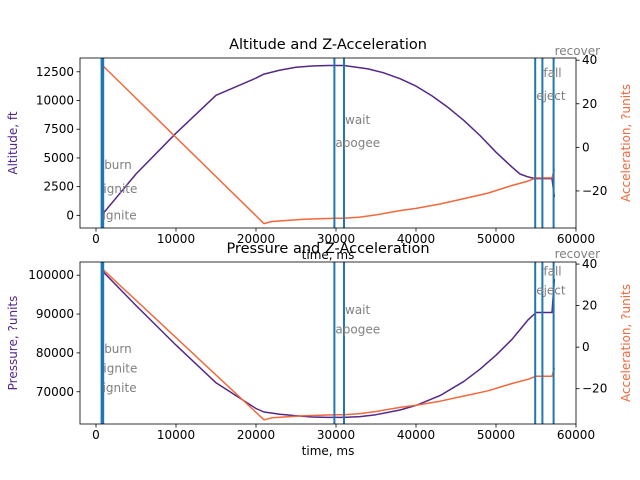  Describe the element at coordinates (13, 143) in the screenshot. I see `y-left-axis-label: Altitude, ft` at that location.